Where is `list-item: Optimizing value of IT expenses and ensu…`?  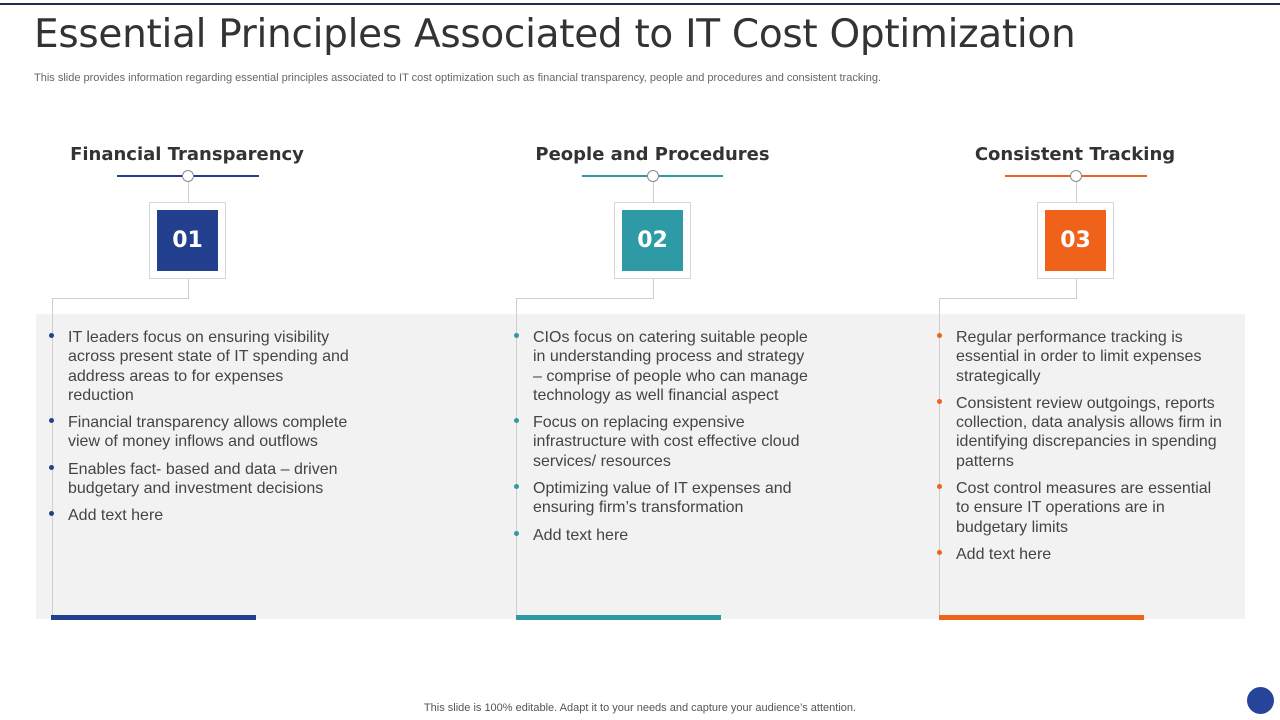 list-item: Optimizing value of IT expenses and ensu… is located at coordinates (664, 498).